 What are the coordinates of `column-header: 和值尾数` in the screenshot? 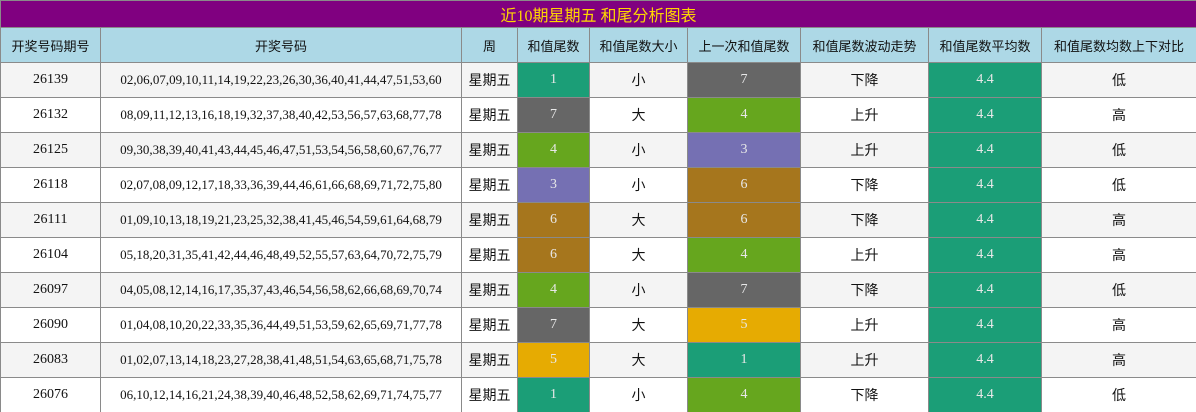 It's located at (553, 45).